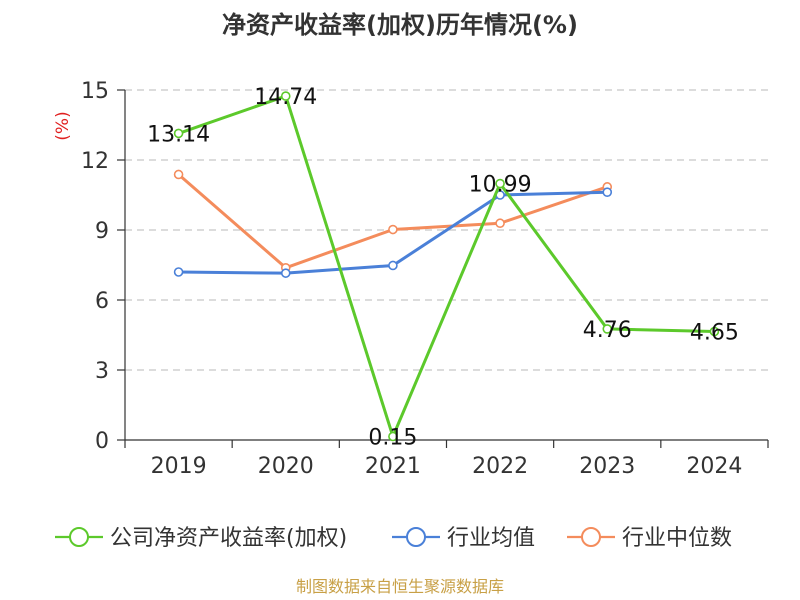 The height and width of the screenshot is (600, 800). I want to click on legend-label: 公司净资产收益率(加权), so click(228, 538).